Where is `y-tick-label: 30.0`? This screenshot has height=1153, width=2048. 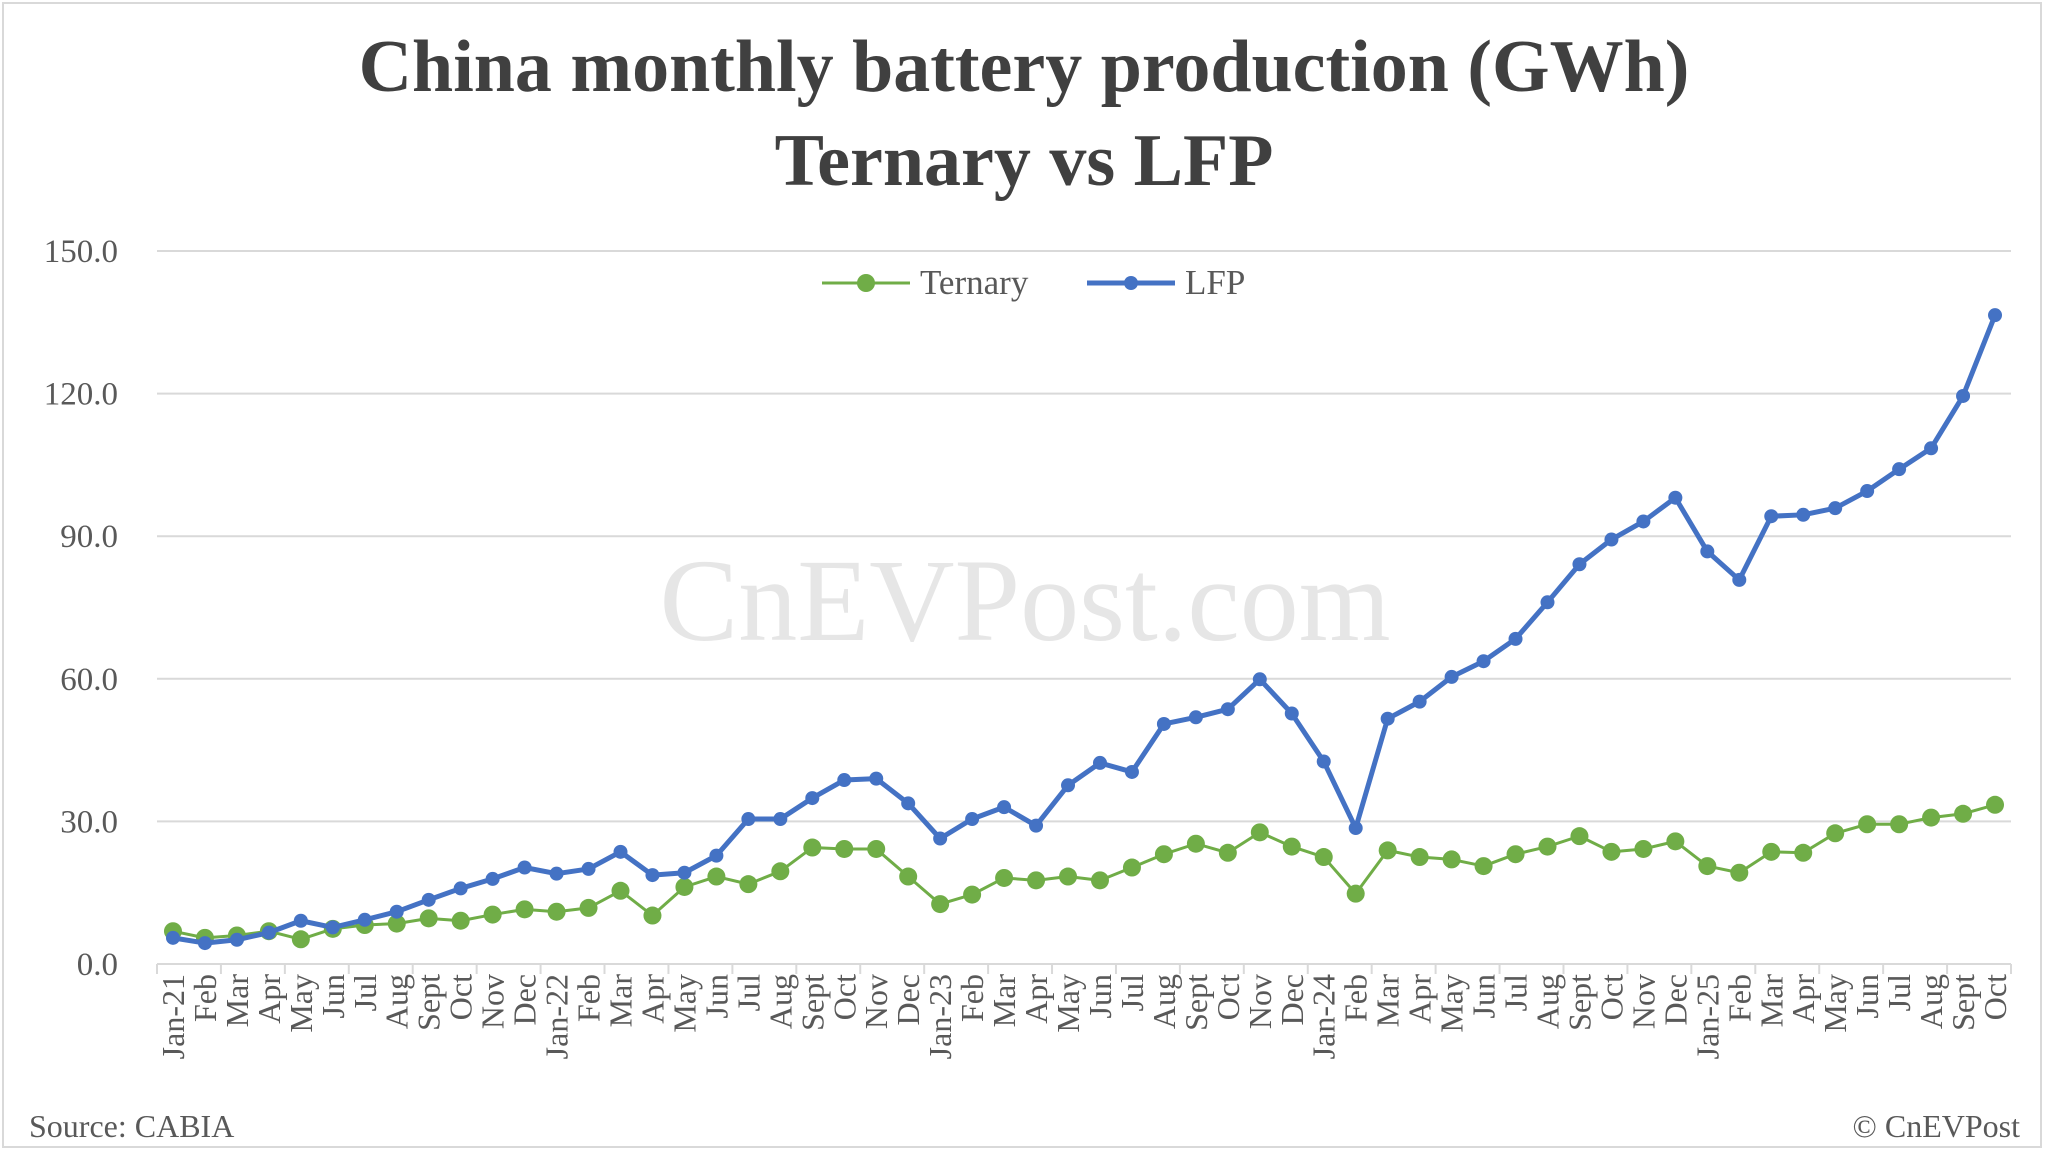
y-tick-label: 30.0 is located at coordinates (89, 822).